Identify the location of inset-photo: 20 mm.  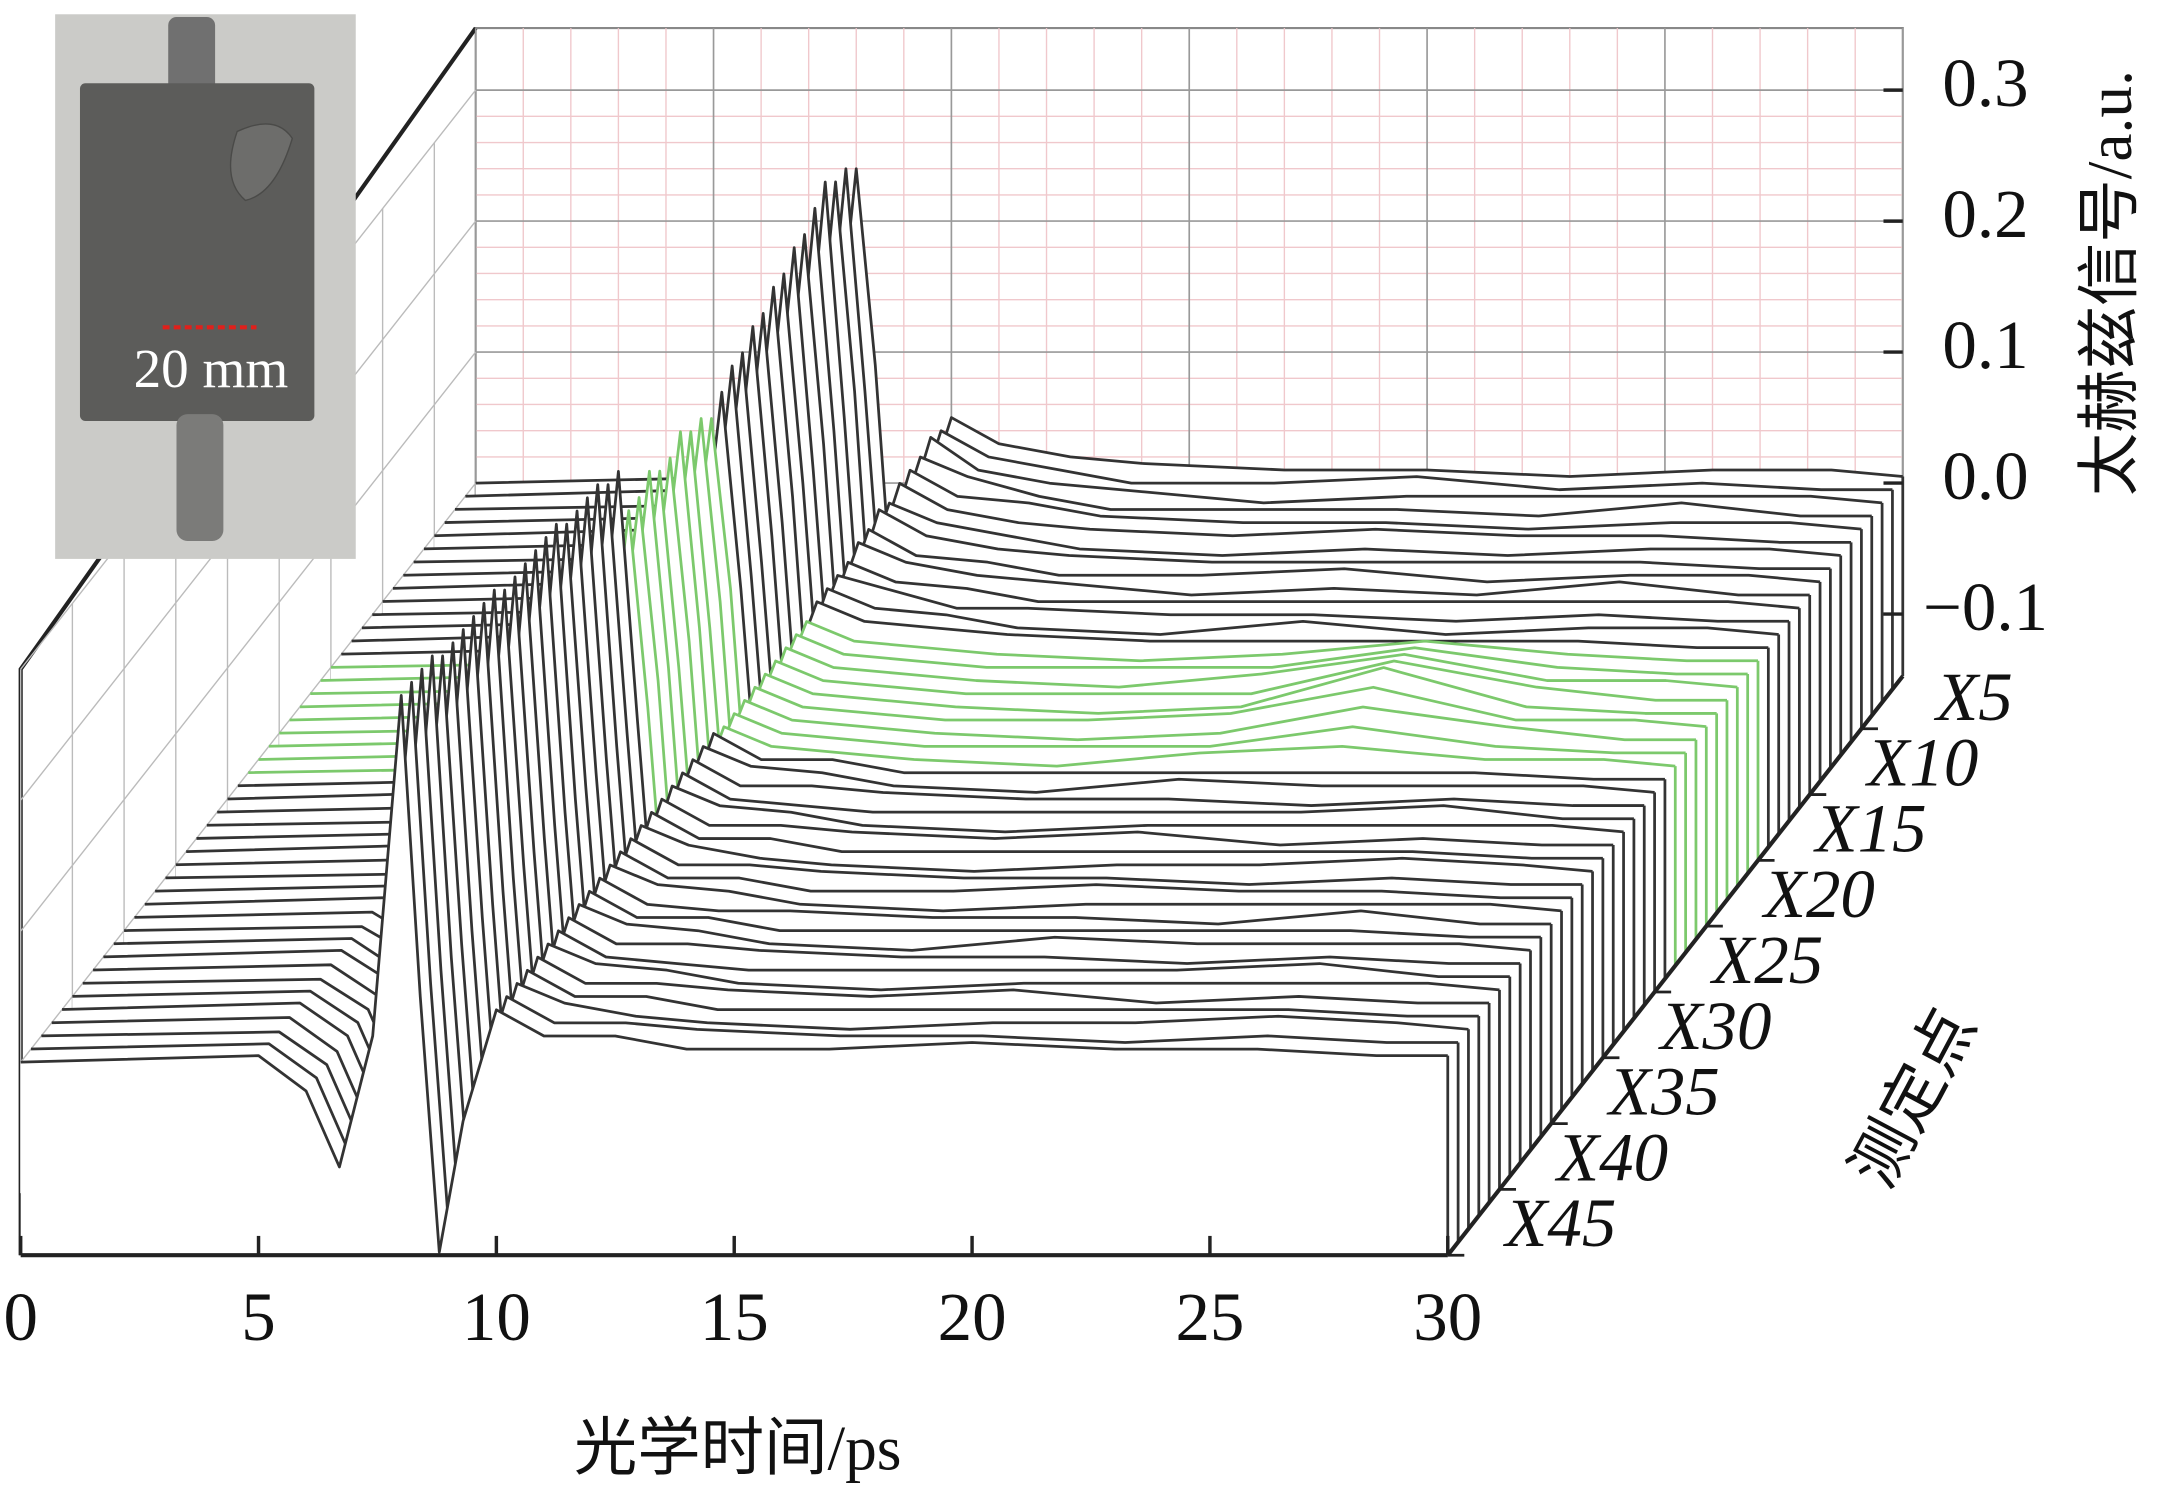
(205, 286).